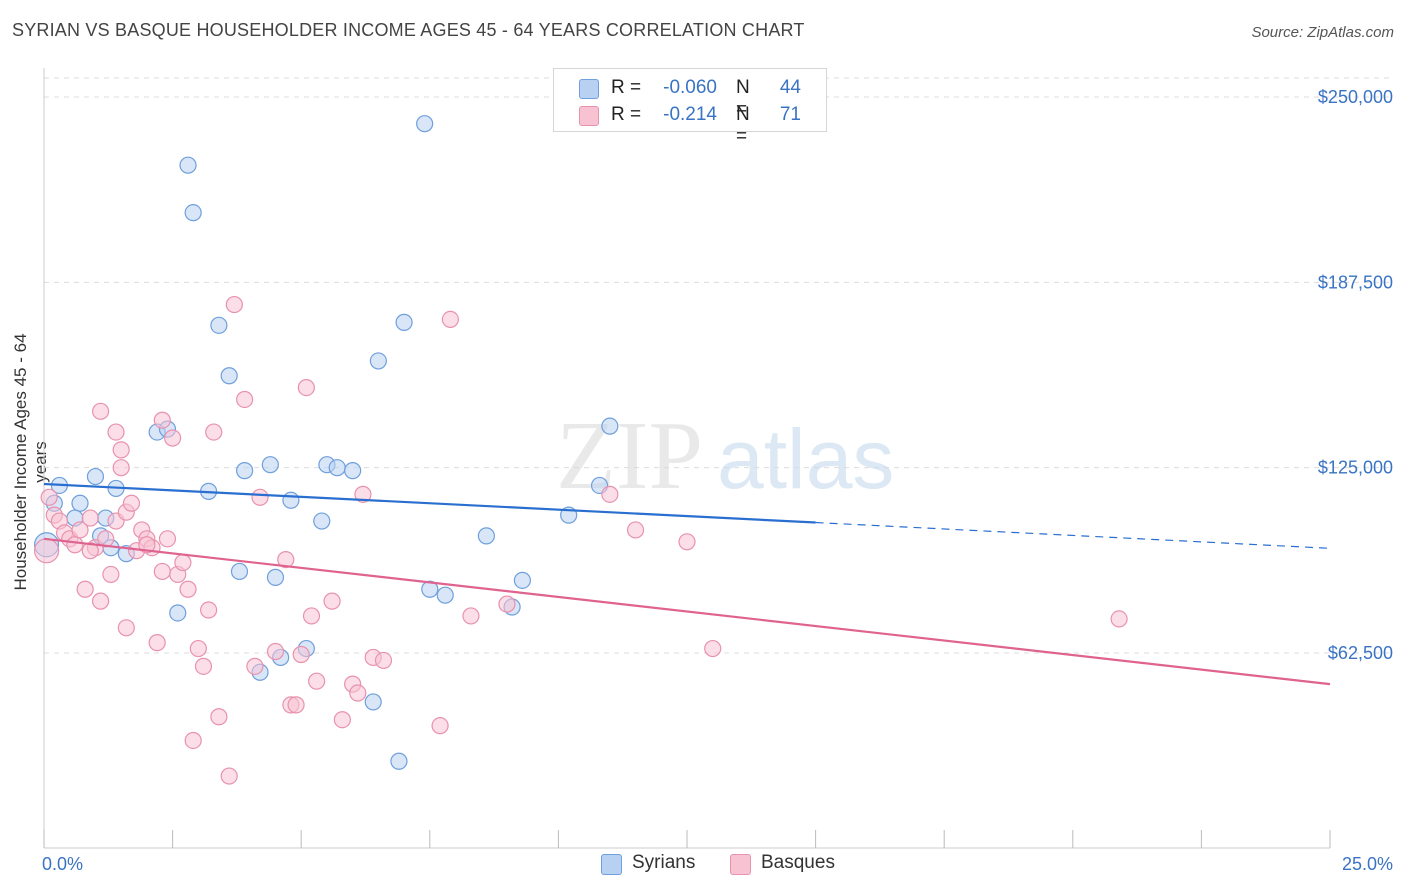 This screenshot has height=892, width=1406. I want to click on syrians-trend-extension, so click(1073, 535).